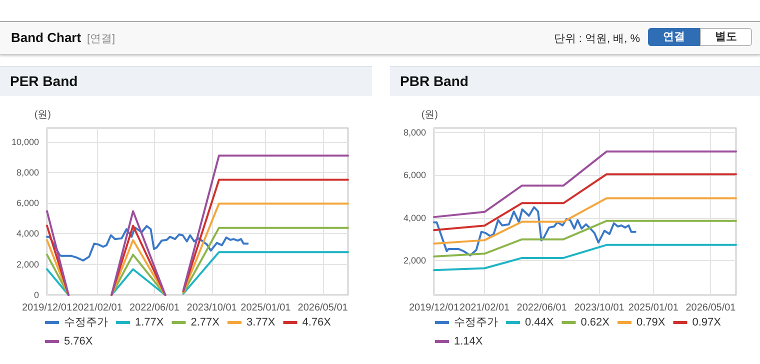 This screenshot has height=364, width=760. Describe the element at coordinates (674, 37) in the screenshot. I see `text: 연결` at that location.